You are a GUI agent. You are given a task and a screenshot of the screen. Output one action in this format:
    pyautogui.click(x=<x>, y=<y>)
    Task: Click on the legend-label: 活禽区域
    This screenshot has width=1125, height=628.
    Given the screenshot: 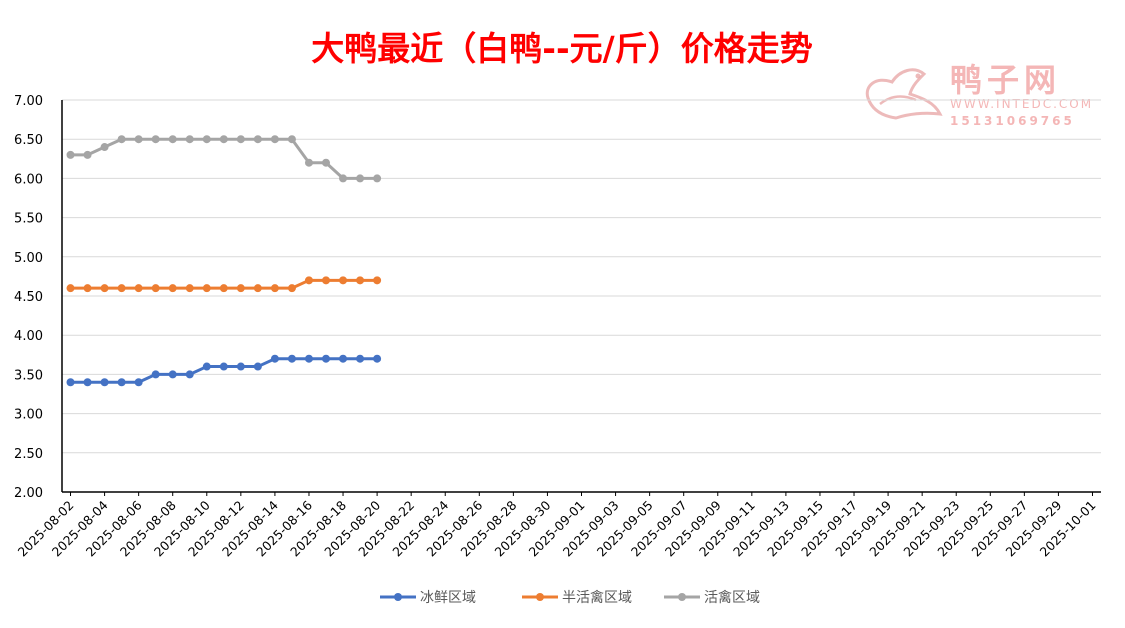 What is the action you would take?
    pyautogui.click(x=732, y=597)
    